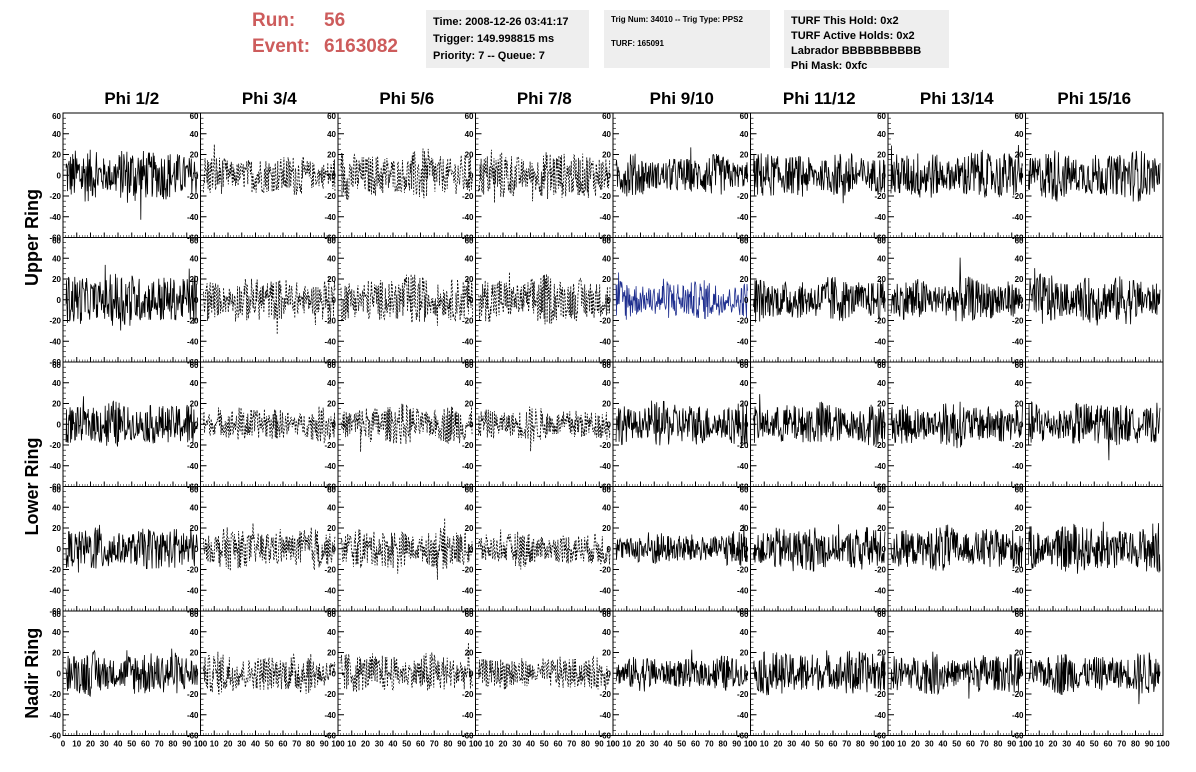 The image size is (1196, 772). I want to click on column-header: Phi 5/6, so click(406, 98).